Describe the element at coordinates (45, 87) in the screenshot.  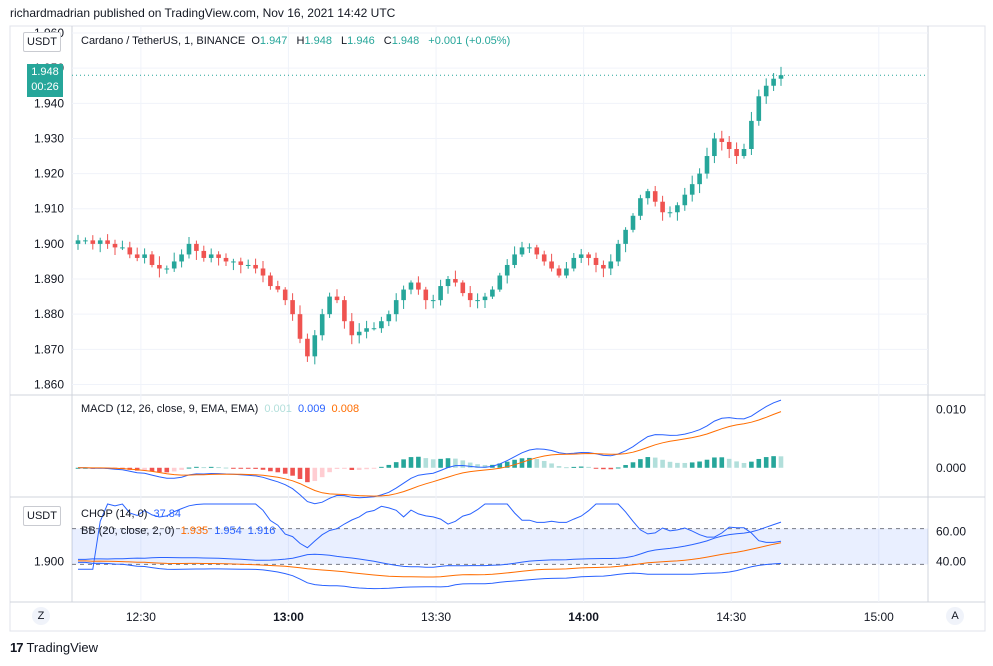
I see `bar-countdown: 00:26` at that location.